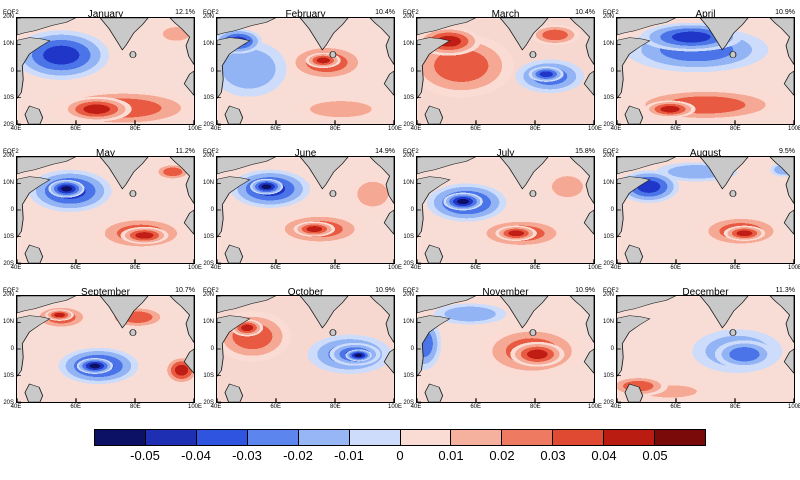  What do you see at coordinates (699, 12) in the screenshot?
I see `panel-header: EOF2 April 10.9%` at bounding box center [699, 12].